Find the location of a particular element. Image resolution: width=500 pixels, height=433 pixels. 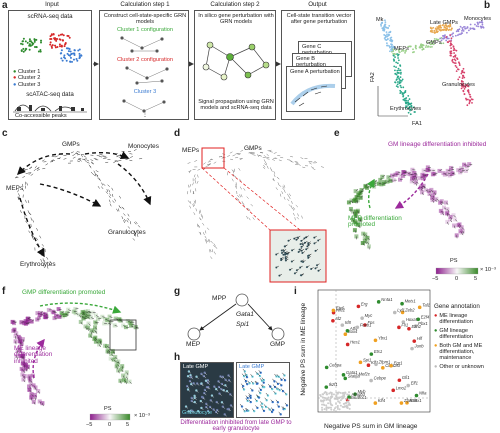

label-monocytes: Monocytes is located at coordinates (478, 19).